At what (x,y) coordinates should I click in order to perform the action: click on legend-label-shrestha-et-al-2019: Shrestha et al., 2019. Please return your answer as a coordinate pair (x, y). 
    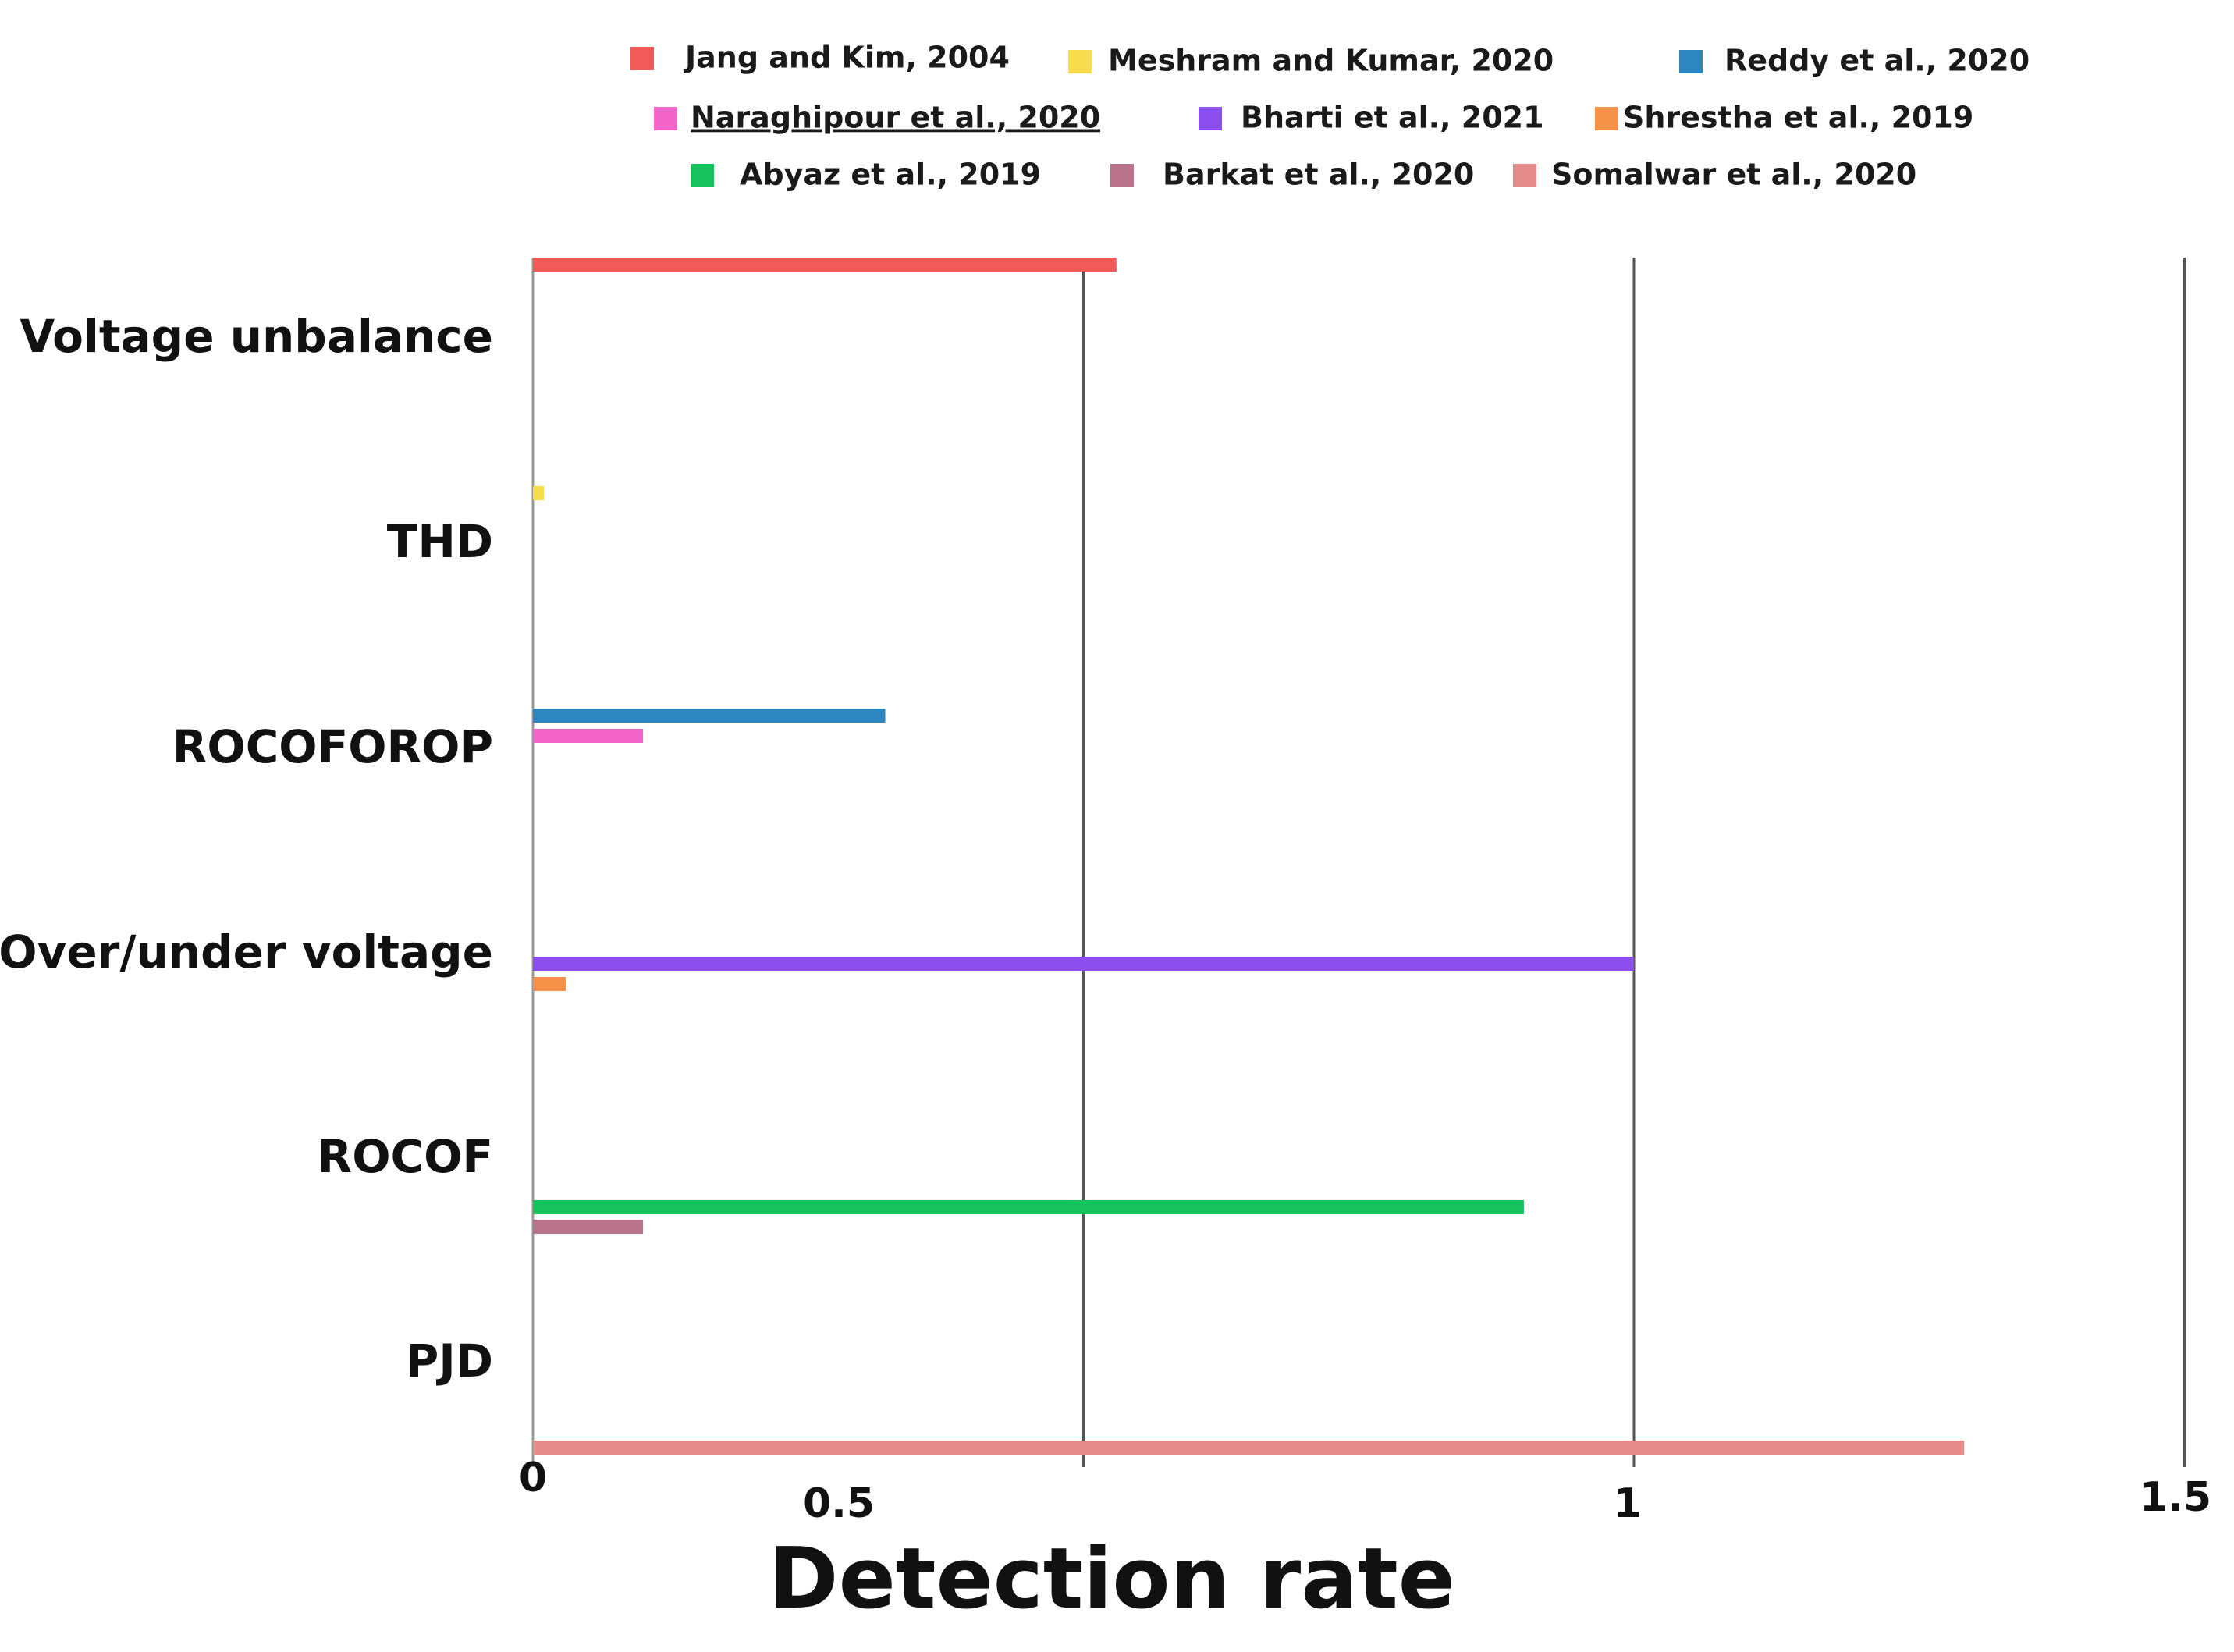
    Looking at the image, I should click on (1798, 118).